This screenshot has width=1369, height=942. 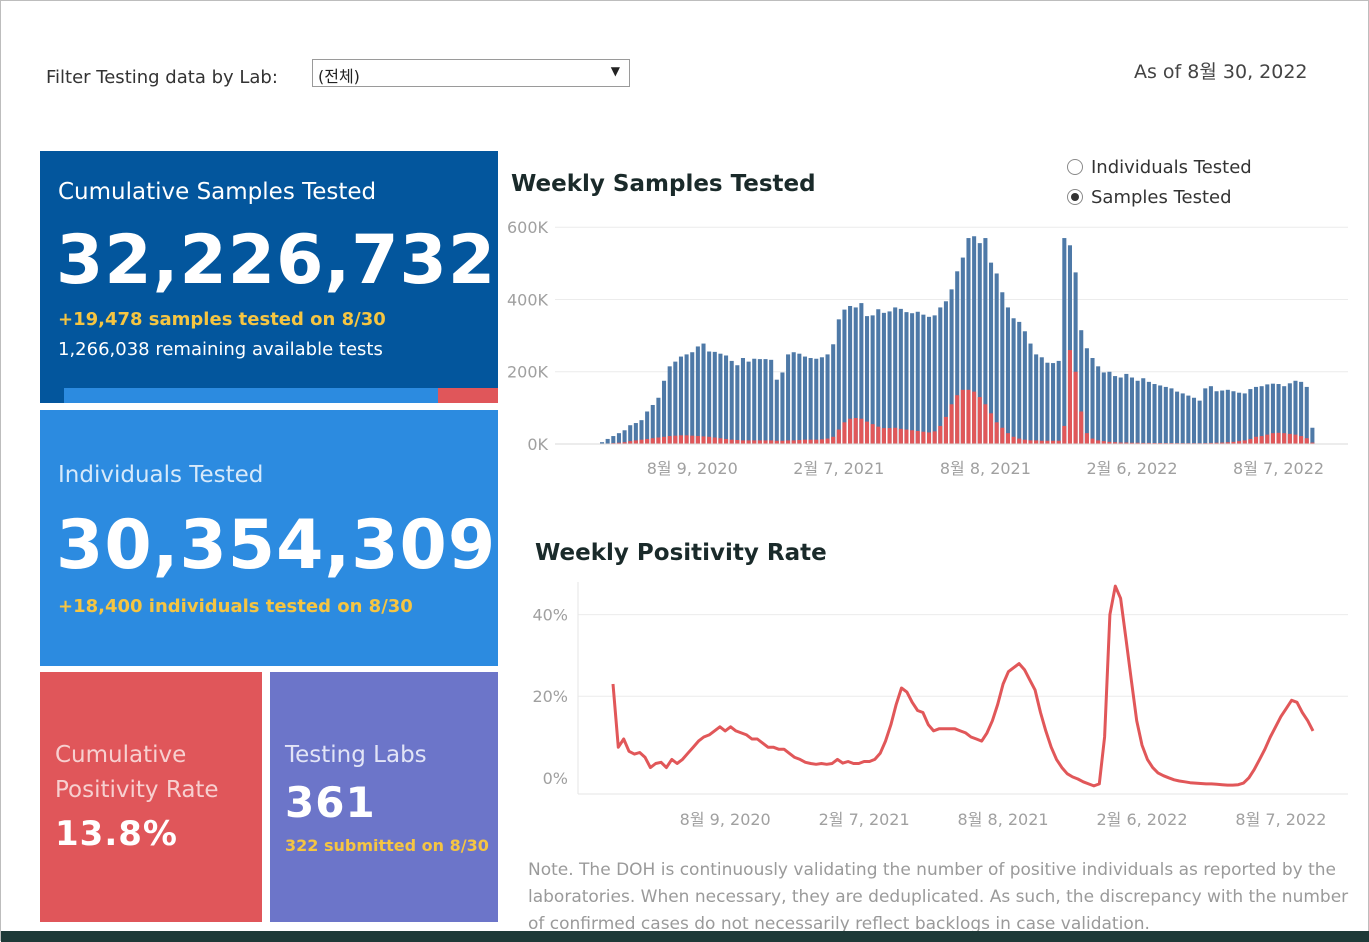 I want to click on toggle-individuals: Individuals Tested, so click(x=1159, y=167).